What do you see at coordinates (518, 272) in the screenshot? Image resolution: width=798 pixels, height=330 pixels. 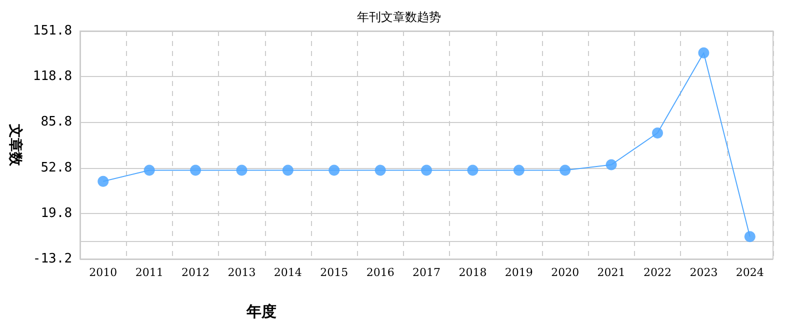 I see `x-tick-label: 2019` at bounding box center [518, 272].